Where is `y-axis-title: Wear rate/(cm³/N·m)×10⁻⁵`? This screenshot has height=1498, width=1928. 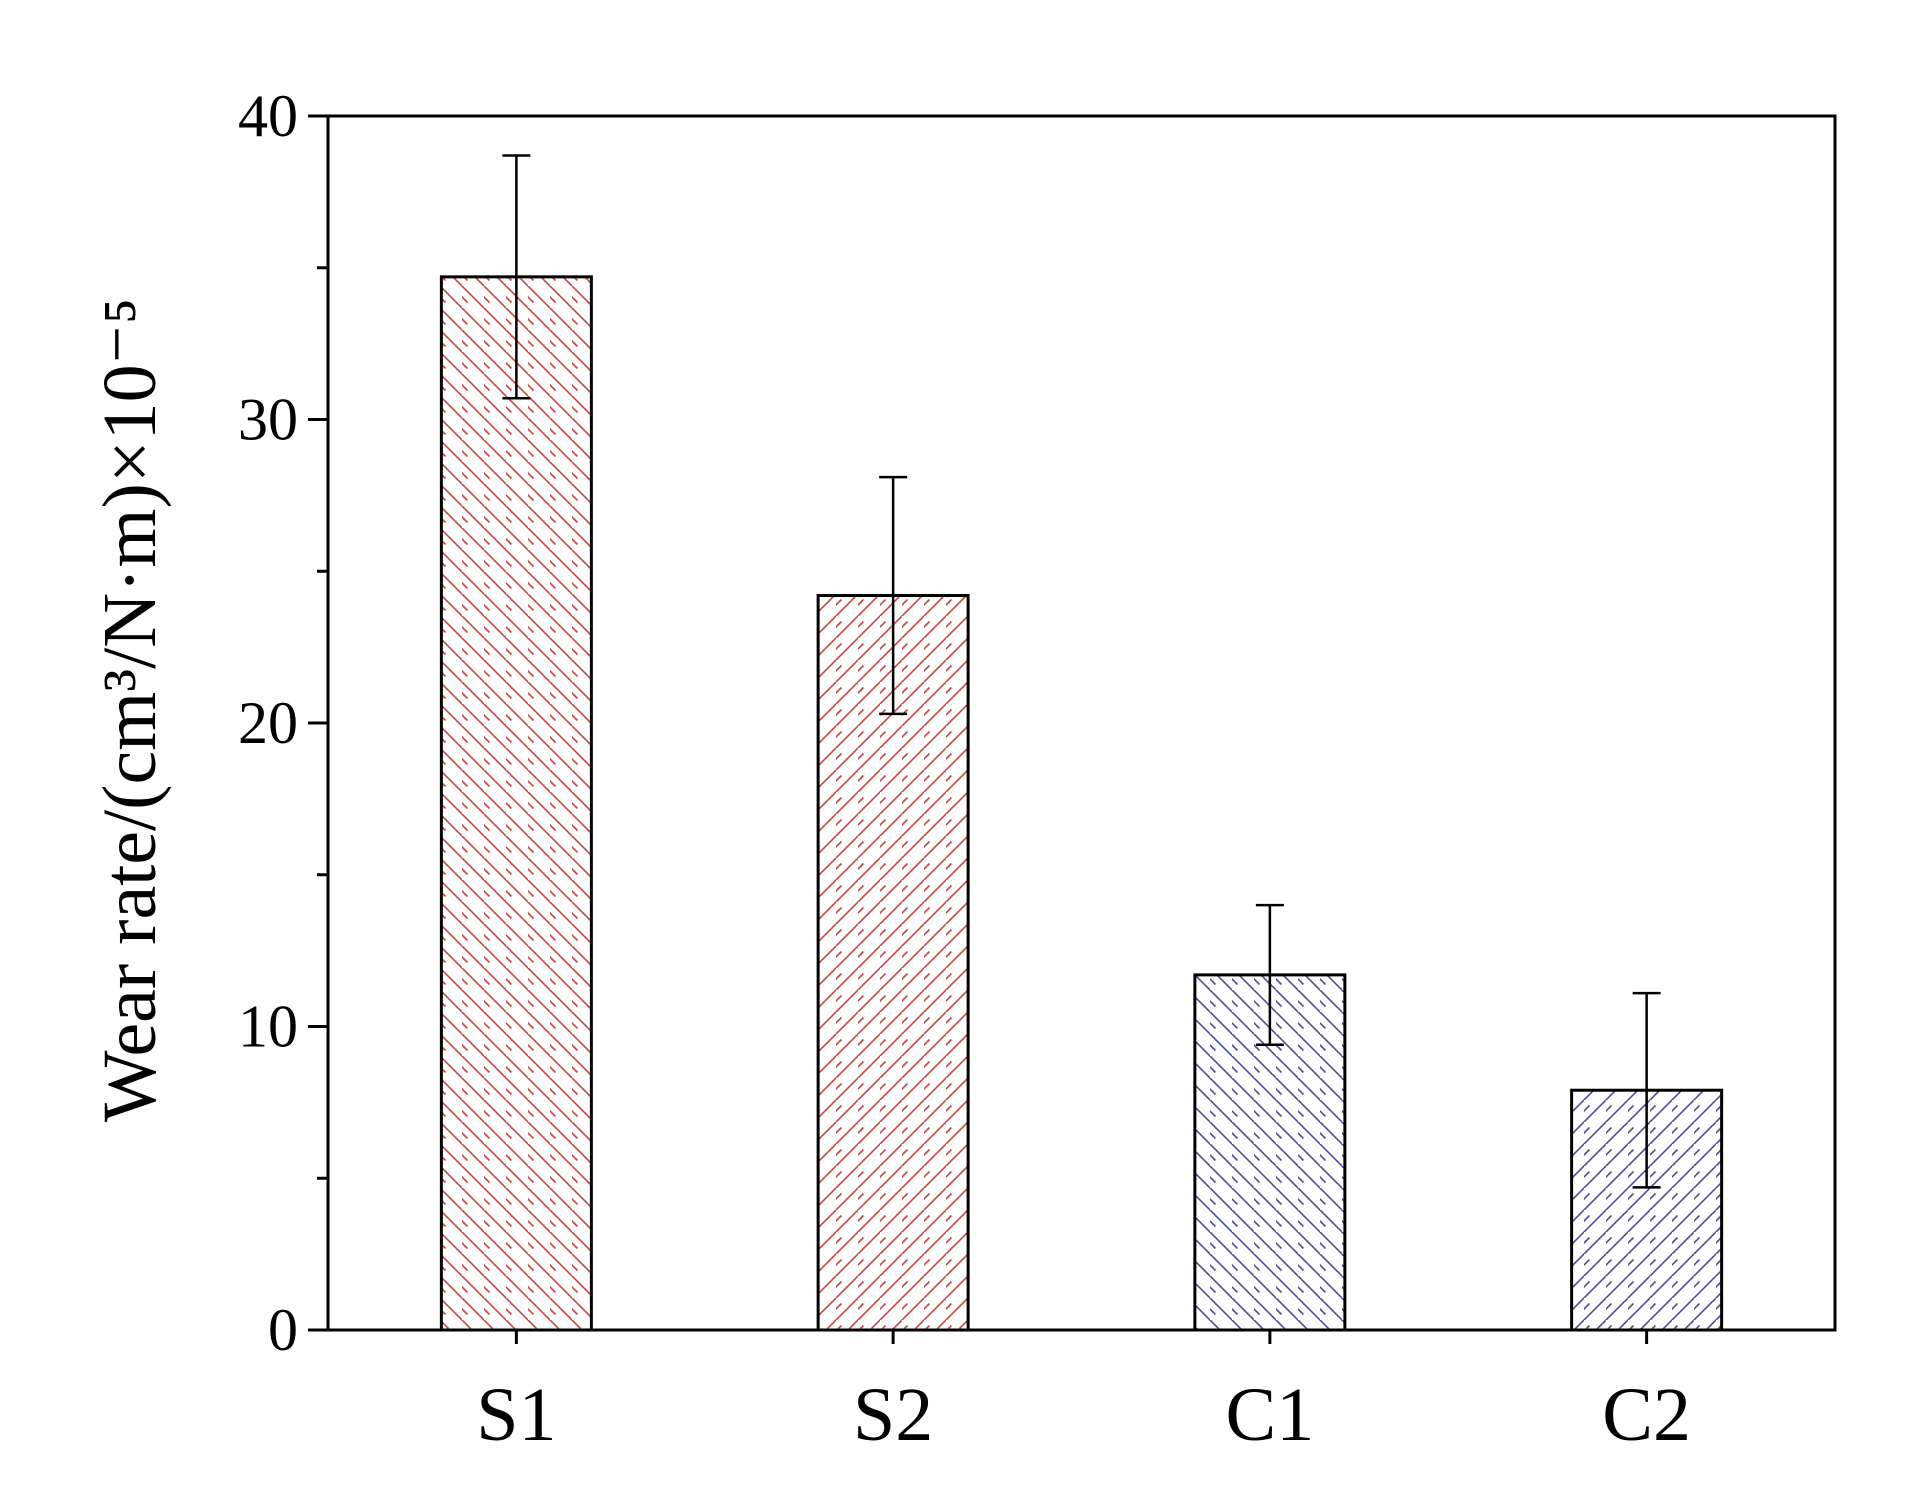 y-axis-title: Wear rate/(cm³/N·m)×10⁻⁵ is located at coordinates (130, 710).